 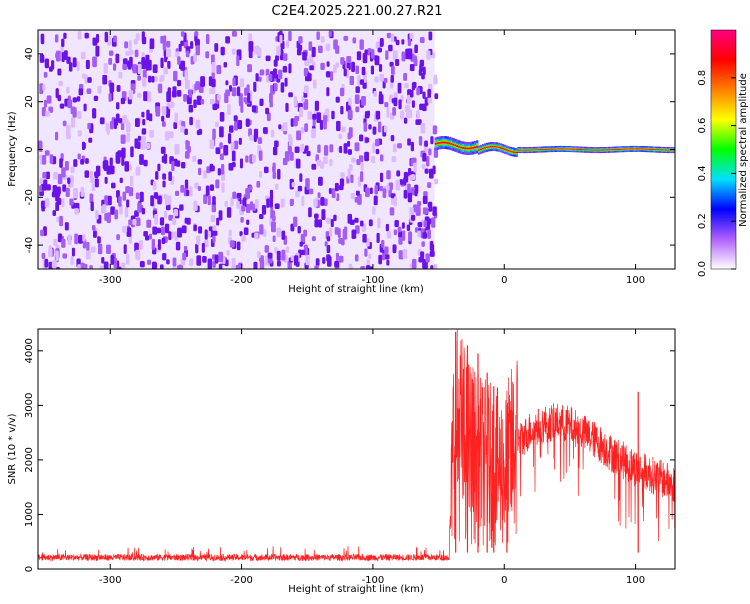 What do you see at coordinates (29, 101) in the screenshot?
I see `y-tick-label: 20` at bounding box center [29, 101].